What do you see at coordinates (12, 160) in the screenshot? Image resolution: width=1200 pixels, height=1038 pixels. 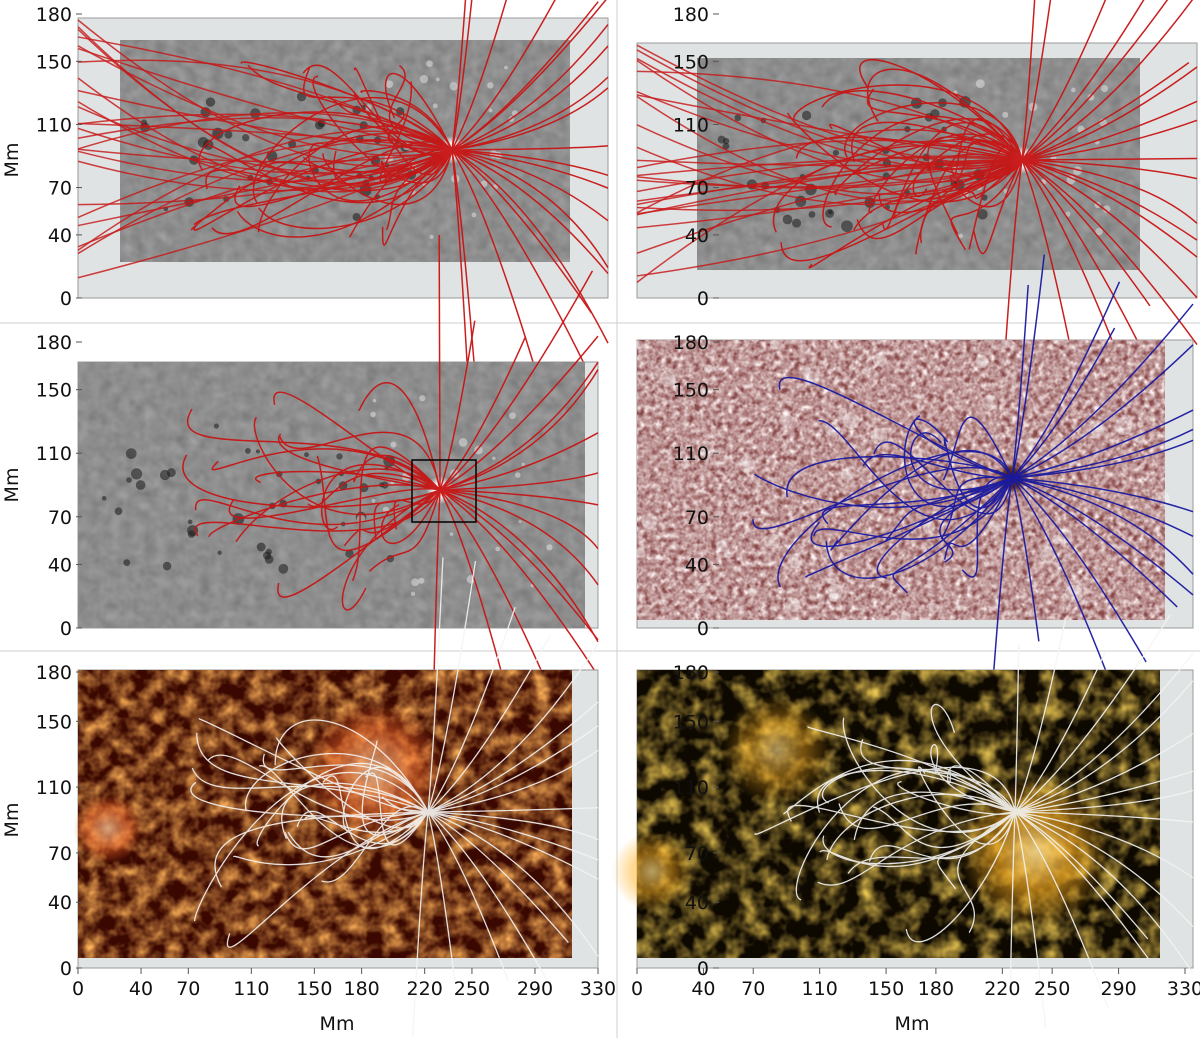 I see `y-axis-title-row-1: Mm` at bounding box center [12, 160].